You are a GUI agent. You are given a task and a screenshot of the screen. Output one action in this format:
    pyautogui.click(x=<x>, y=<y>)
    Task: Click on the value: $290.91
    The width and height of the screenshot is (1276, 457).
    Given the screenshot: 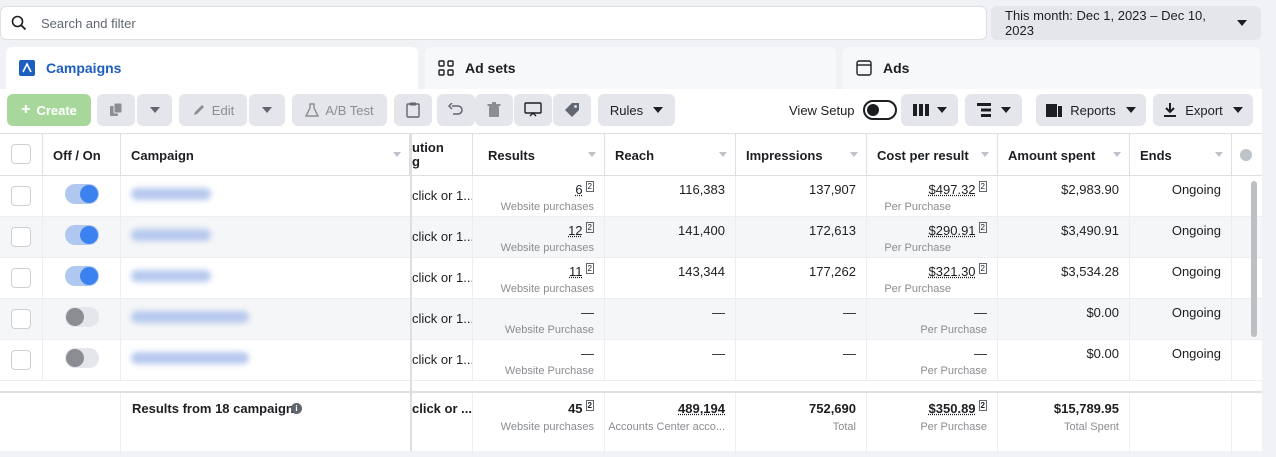 What is the action you would take?
    pyautogui.click(x=952, y=230)
    